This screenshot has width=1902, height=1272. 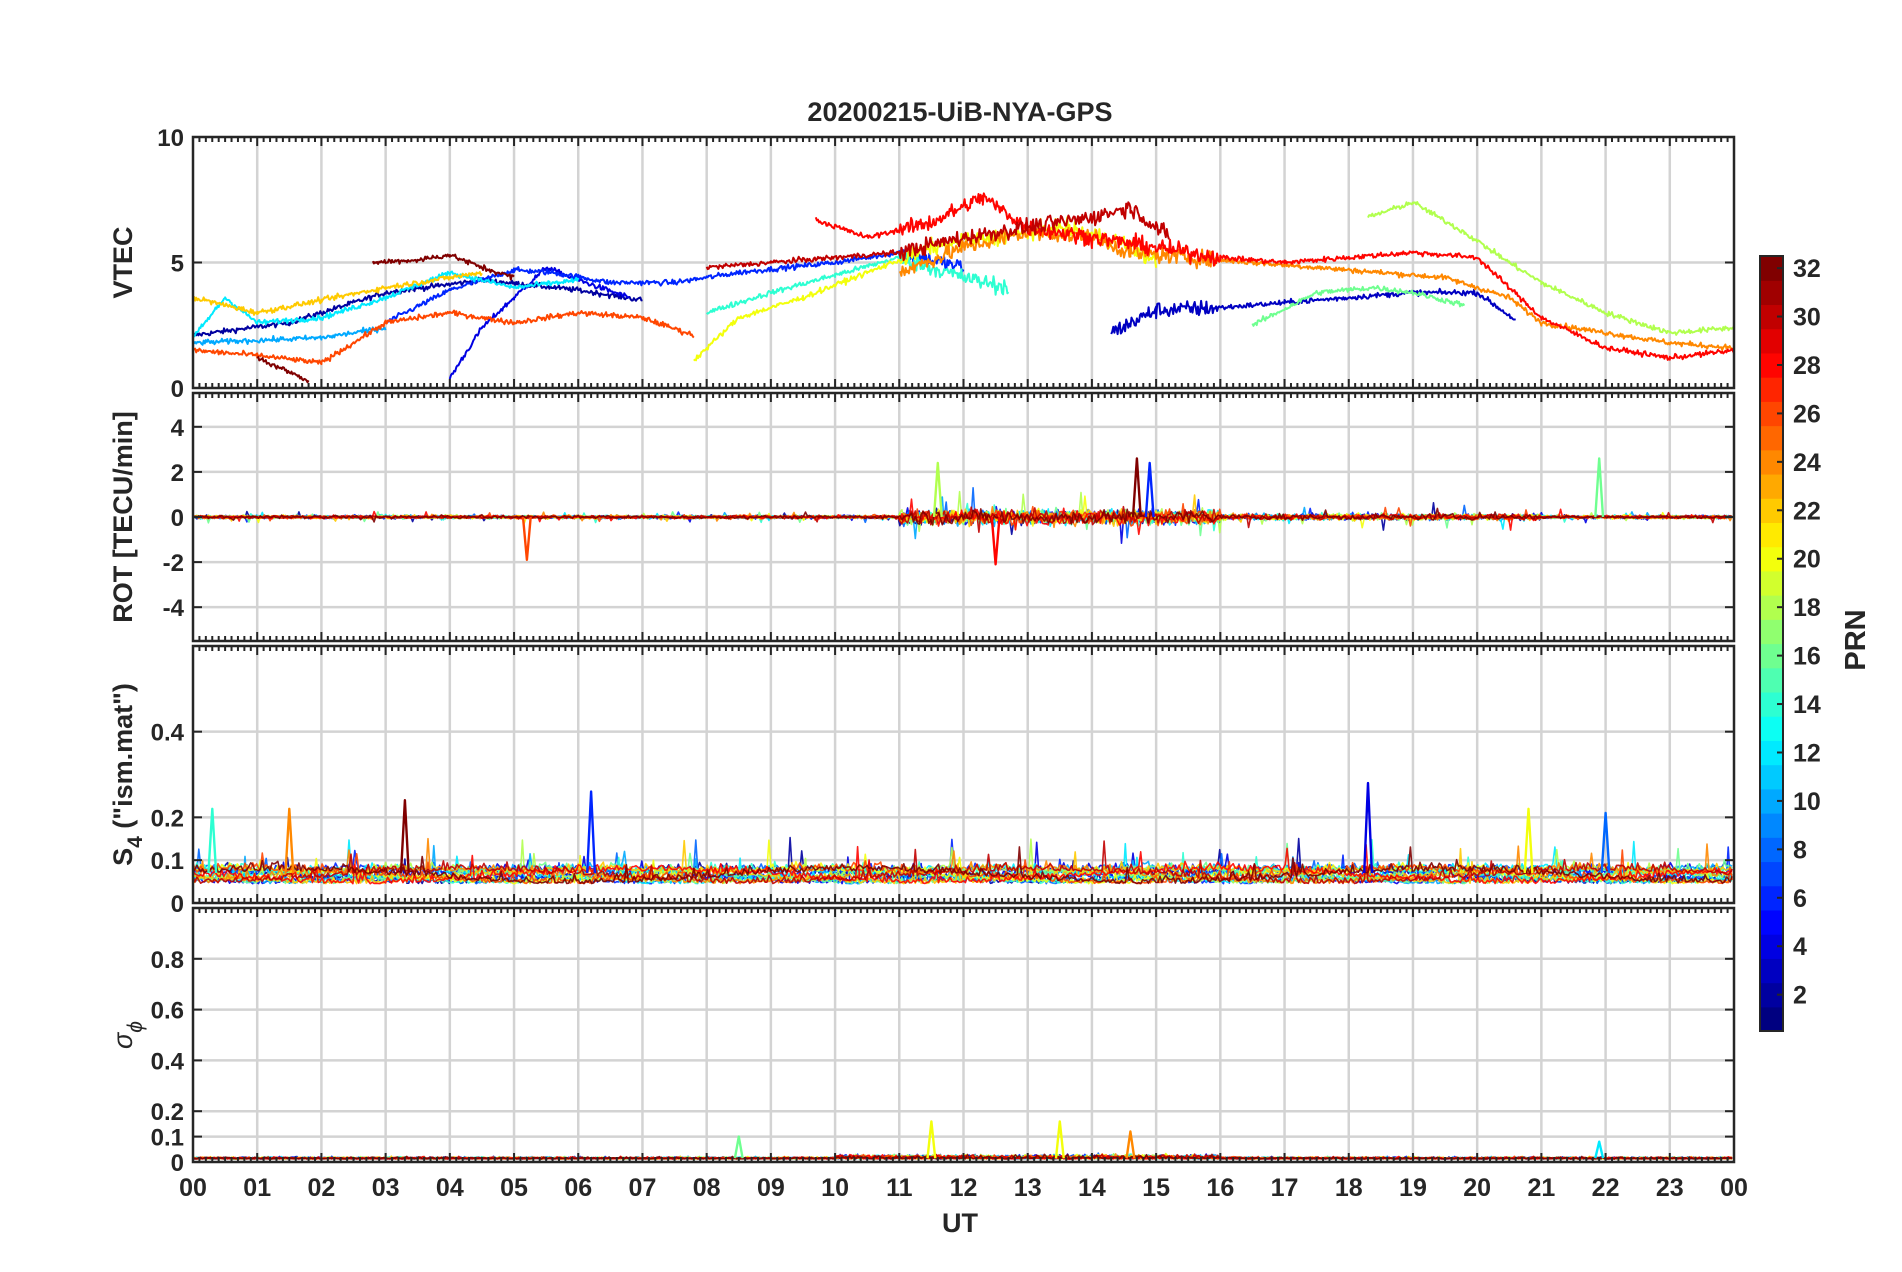 I want to click on colorbar-tick-label: 20, so click(x=1807, y=560).